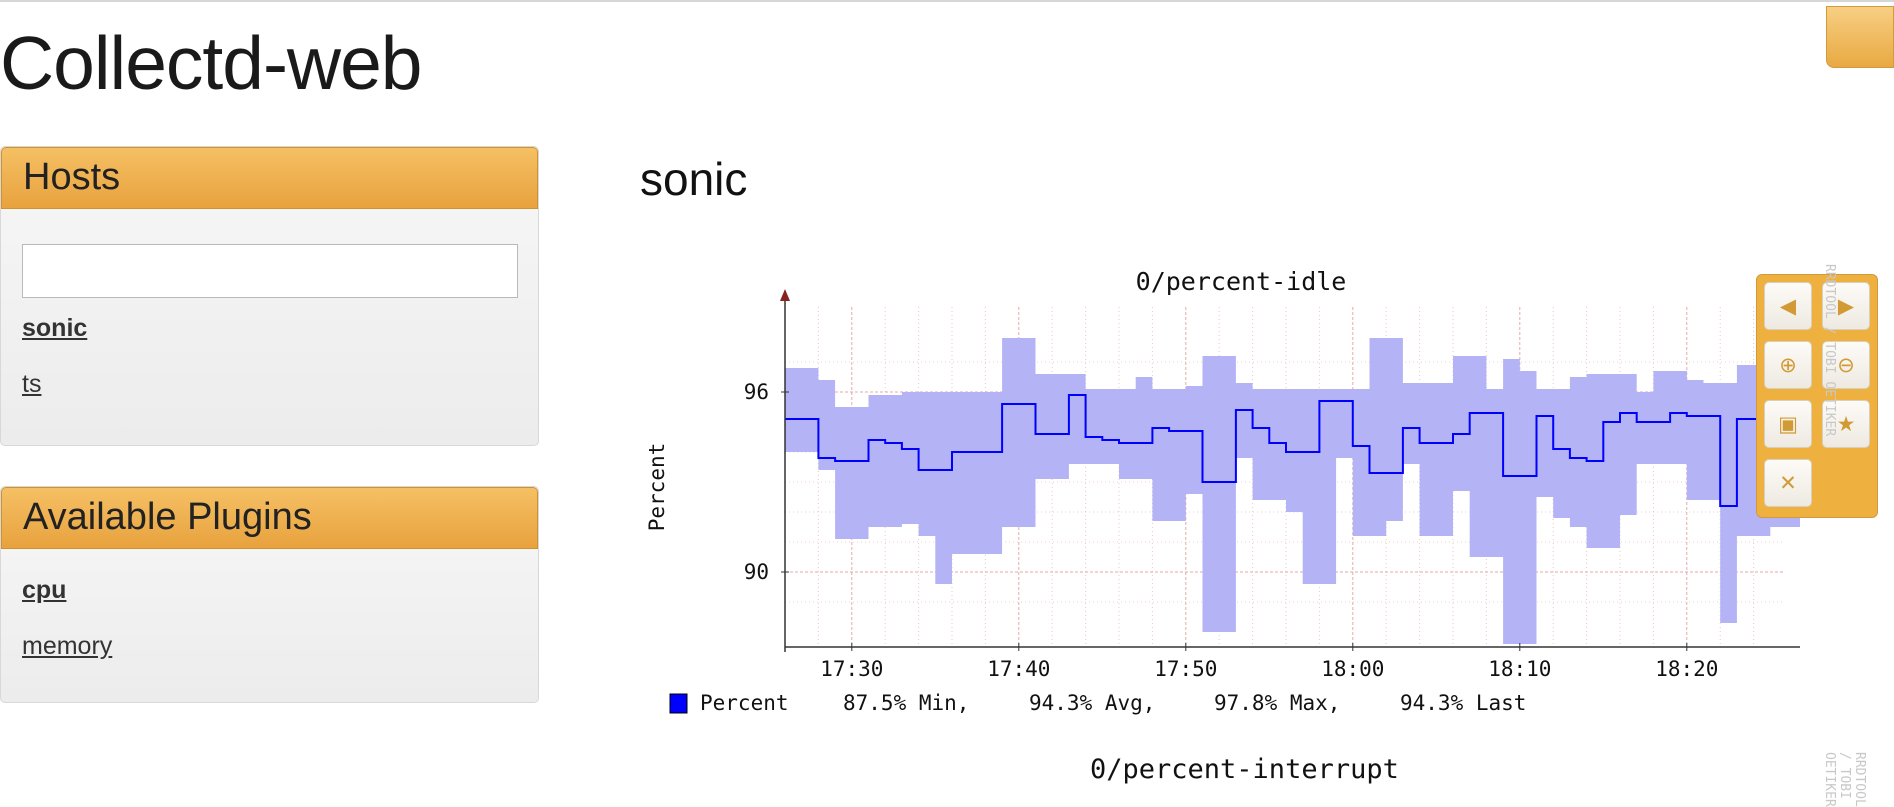 This screenshot has width=1894, height=807. I want to click on x-tick-label: 18:20, so click(1686, 669).